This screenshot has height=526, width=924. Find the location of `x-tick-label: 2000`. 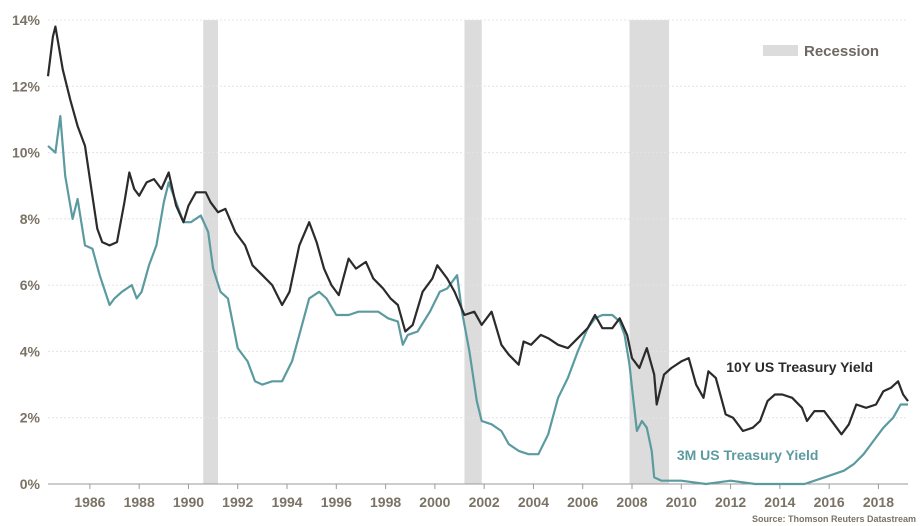

x-tick-label: 2000 is located at coordinates (434, 502).